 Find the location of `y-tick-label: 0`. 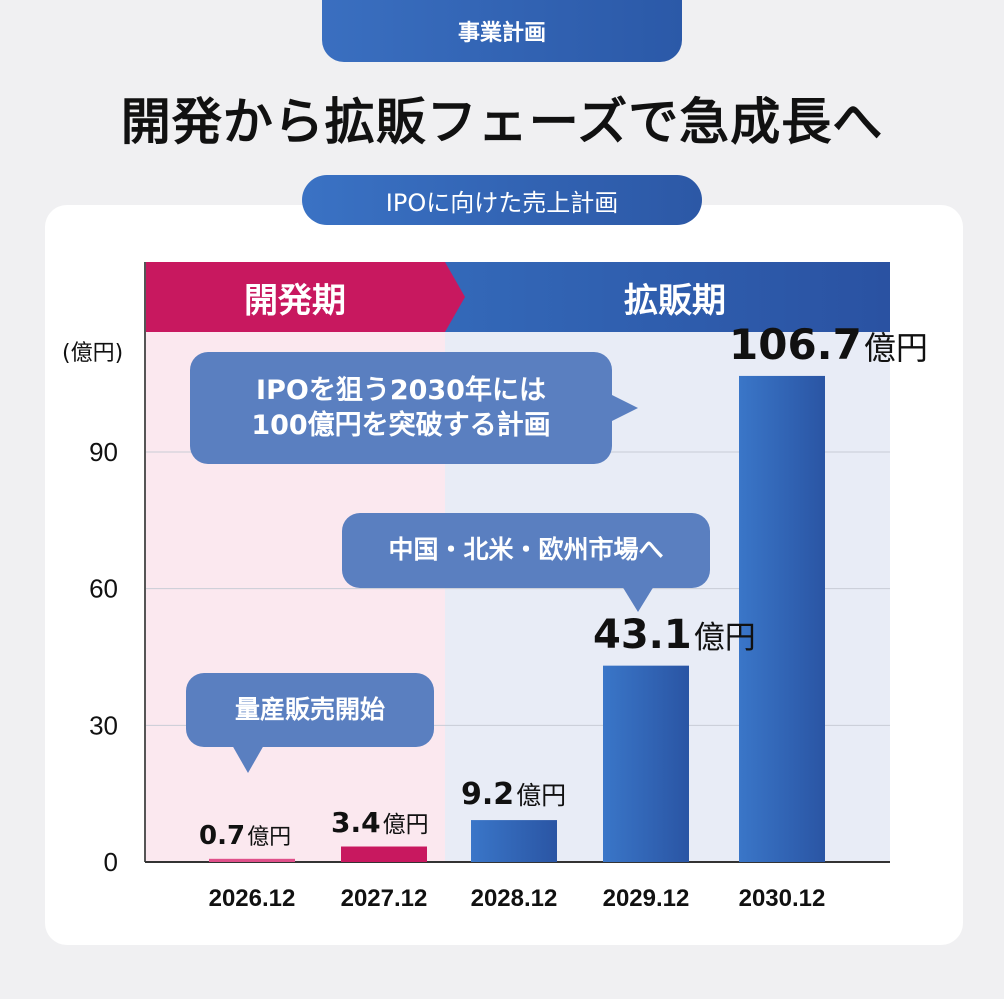

y-tick-label: 0 is located at coordinates (111, 862).